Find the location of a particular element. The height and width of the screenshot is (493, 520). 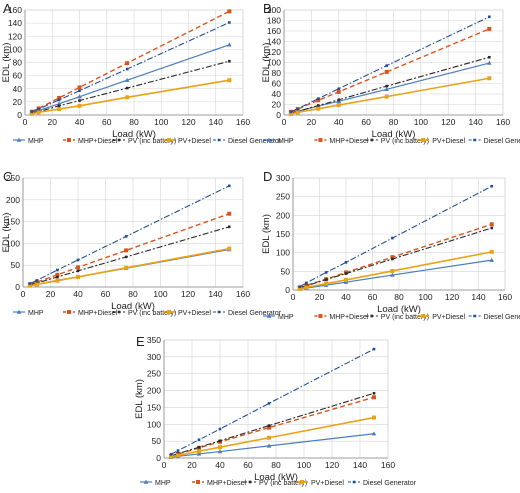

panel-e-series-mhp-point is located at coordinates (374, 433).